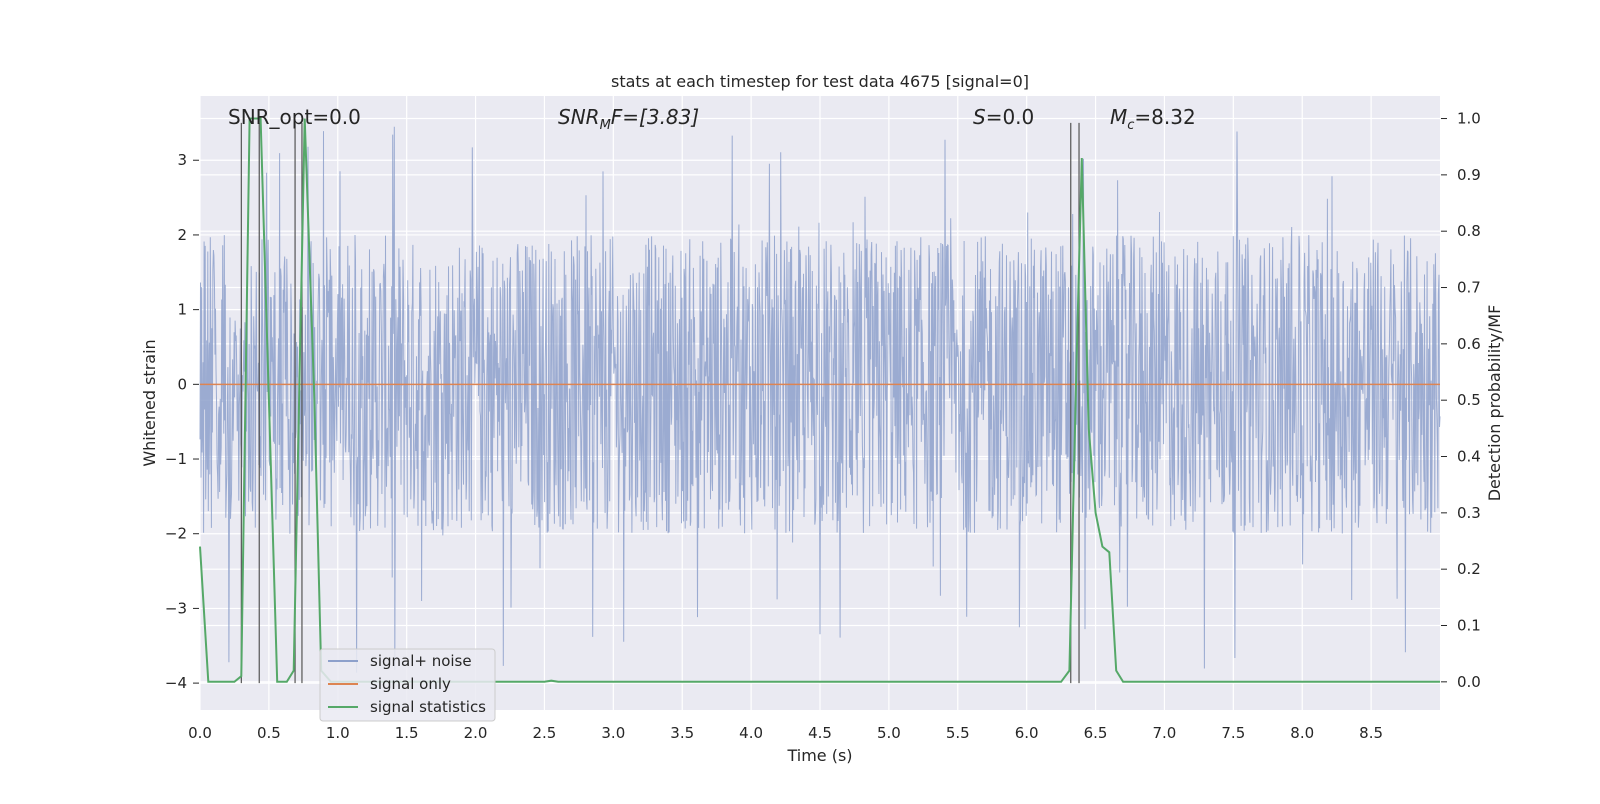 The height and width of the screenshot is (804, 1600). What do you see at coordinates (294, 117) in the screenshot?
I see `annotation-snr-opt: SNR_opt=0.0` at bounding box center [294, 117].